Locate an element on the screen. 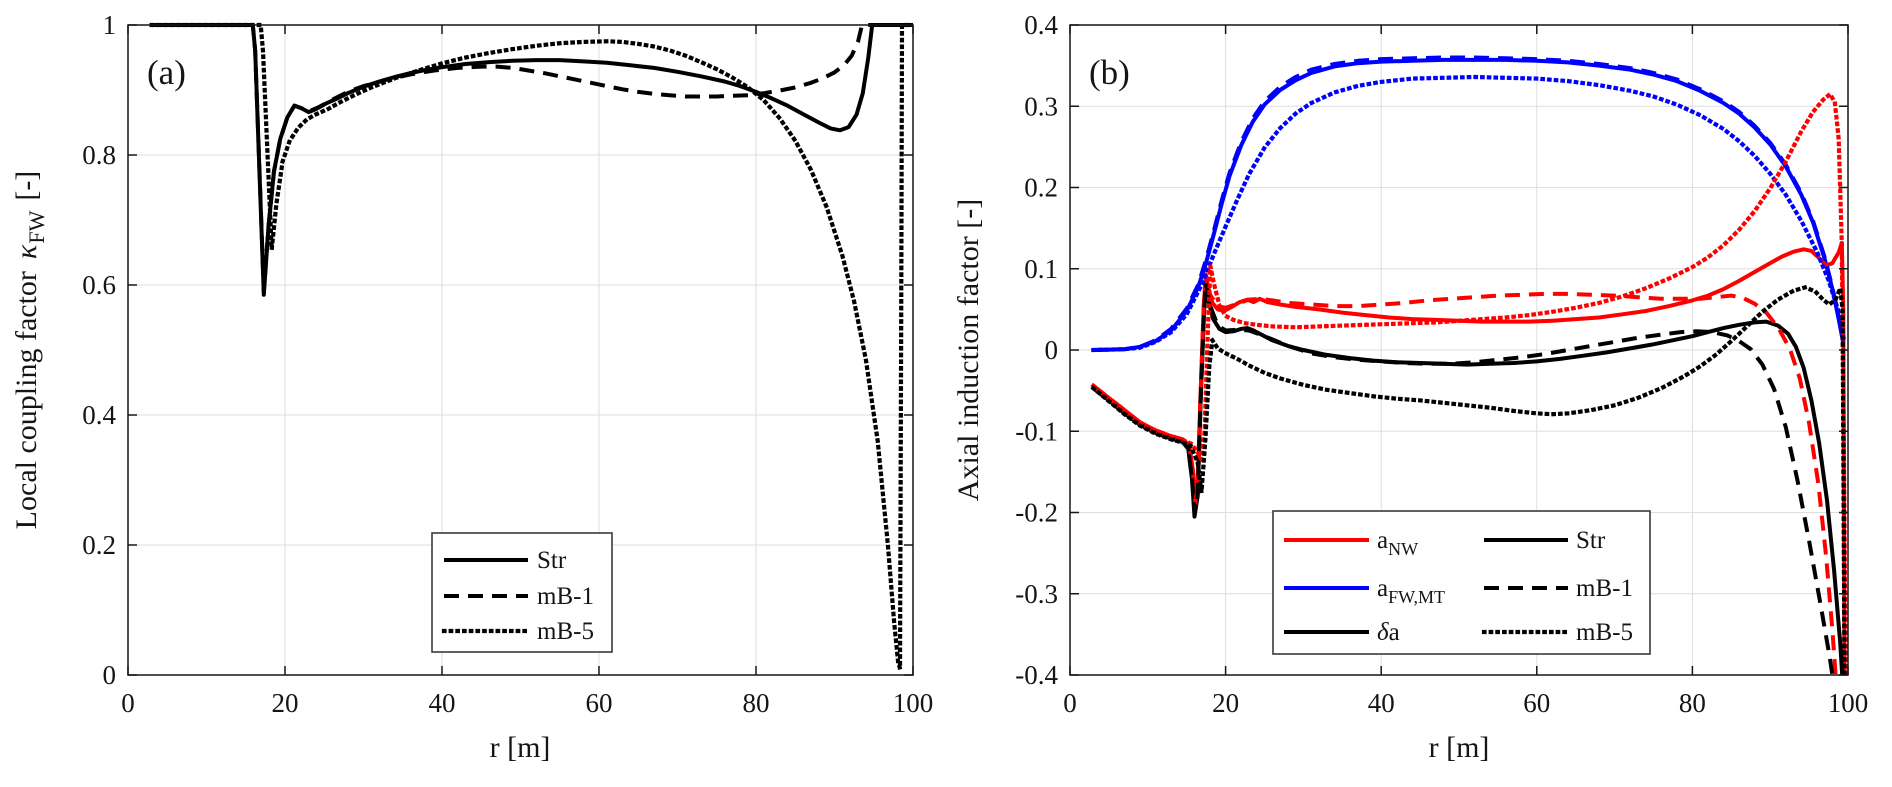 This screenshot has height=787, width=1892. legend-a-label-mb5: mB-5 is located at coordinates (565, 631).